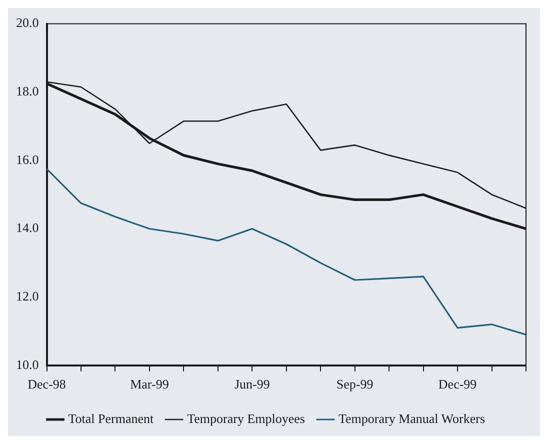 The height and width of the screenshot is (444, 548). I want to click on legend-label: Temporary Manual Workers, so click(412, 418).